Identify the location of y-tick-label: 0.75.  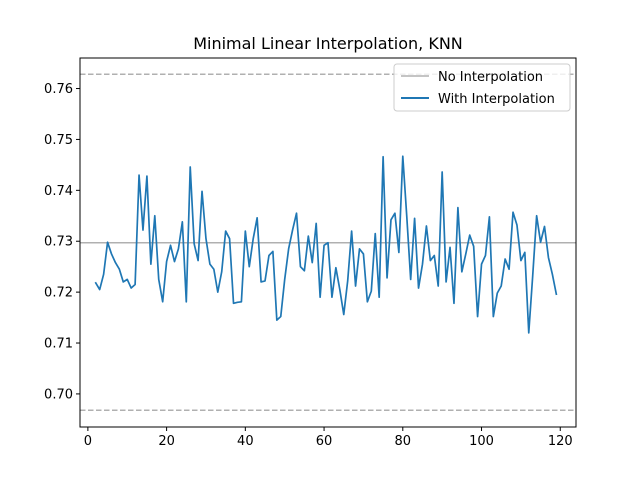
(58, 140).